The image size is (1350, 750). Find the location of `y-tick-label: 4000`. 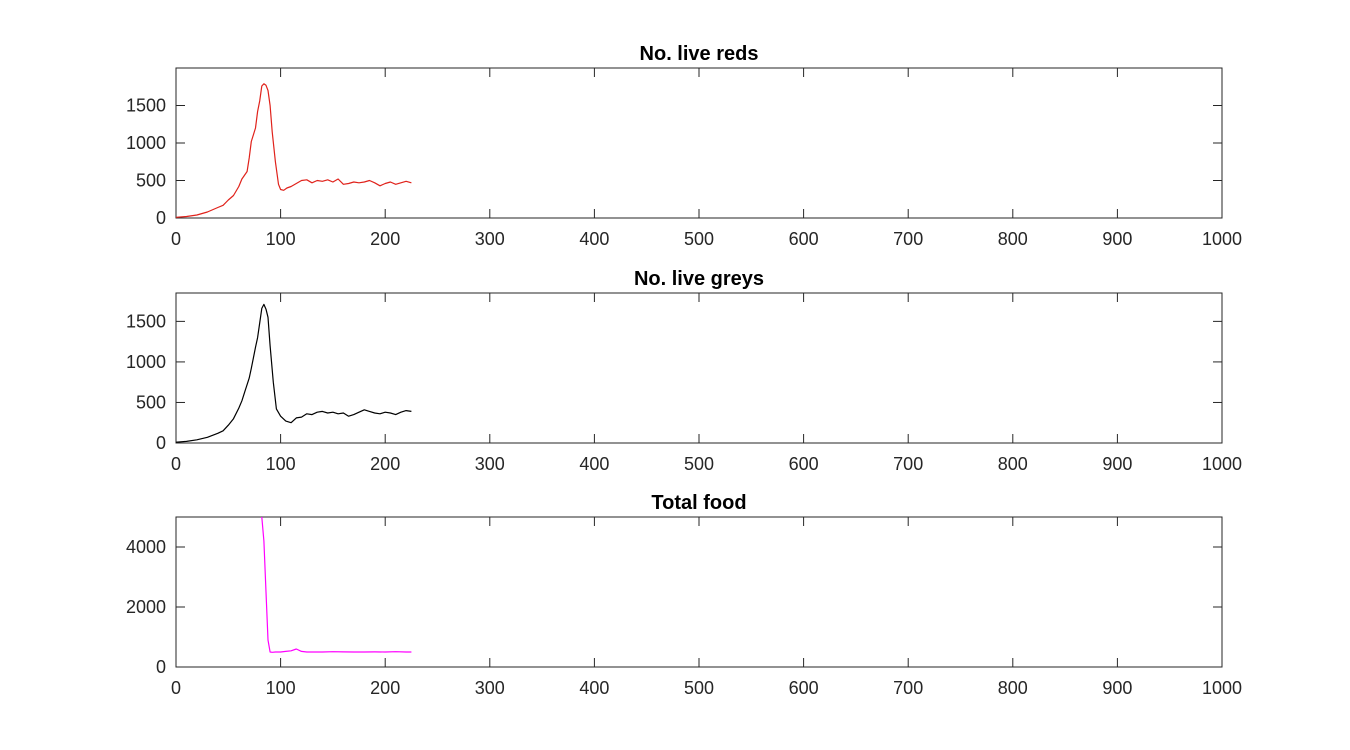

y-tick-label: 4000 is located at coordinates (146, 547).